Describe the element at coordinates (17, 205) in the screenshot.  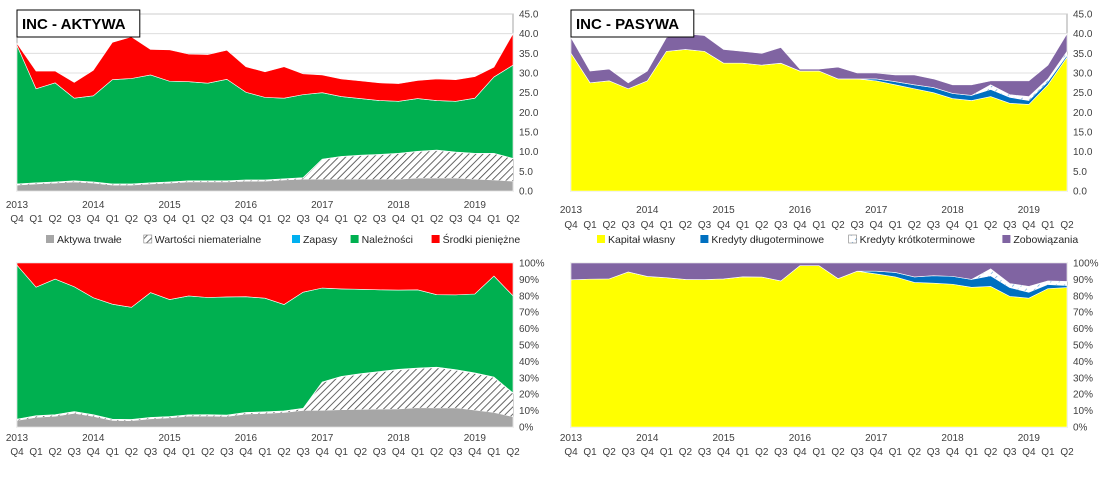
I see `x-year-label: 2013` at that location.